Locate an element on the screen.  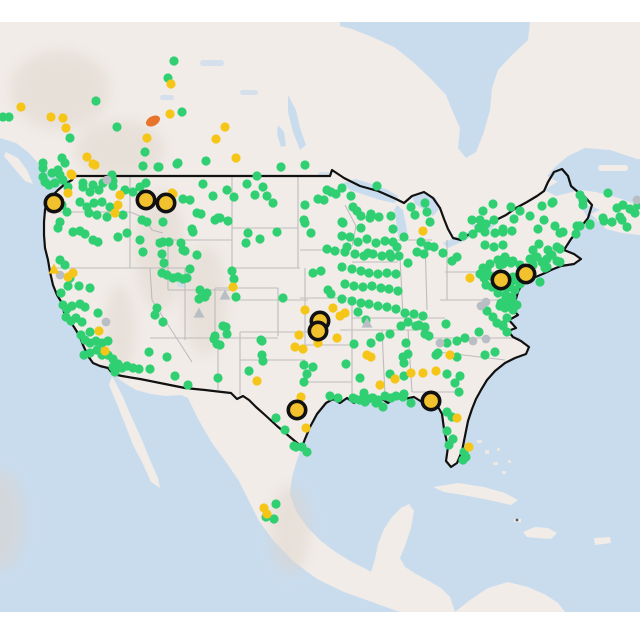
station-triangle-yellow is located at coordinates (54, 268).